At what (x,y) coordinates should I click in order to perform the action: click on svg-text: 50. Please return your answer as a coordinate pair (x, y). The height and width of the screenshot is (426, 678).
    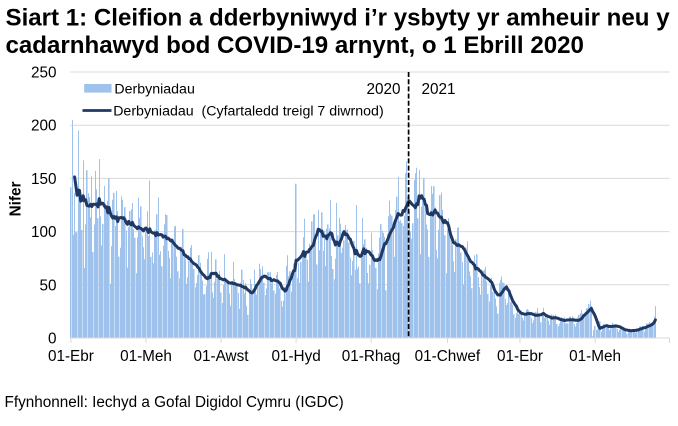
    Looking at the image, I should click on (47, 285).